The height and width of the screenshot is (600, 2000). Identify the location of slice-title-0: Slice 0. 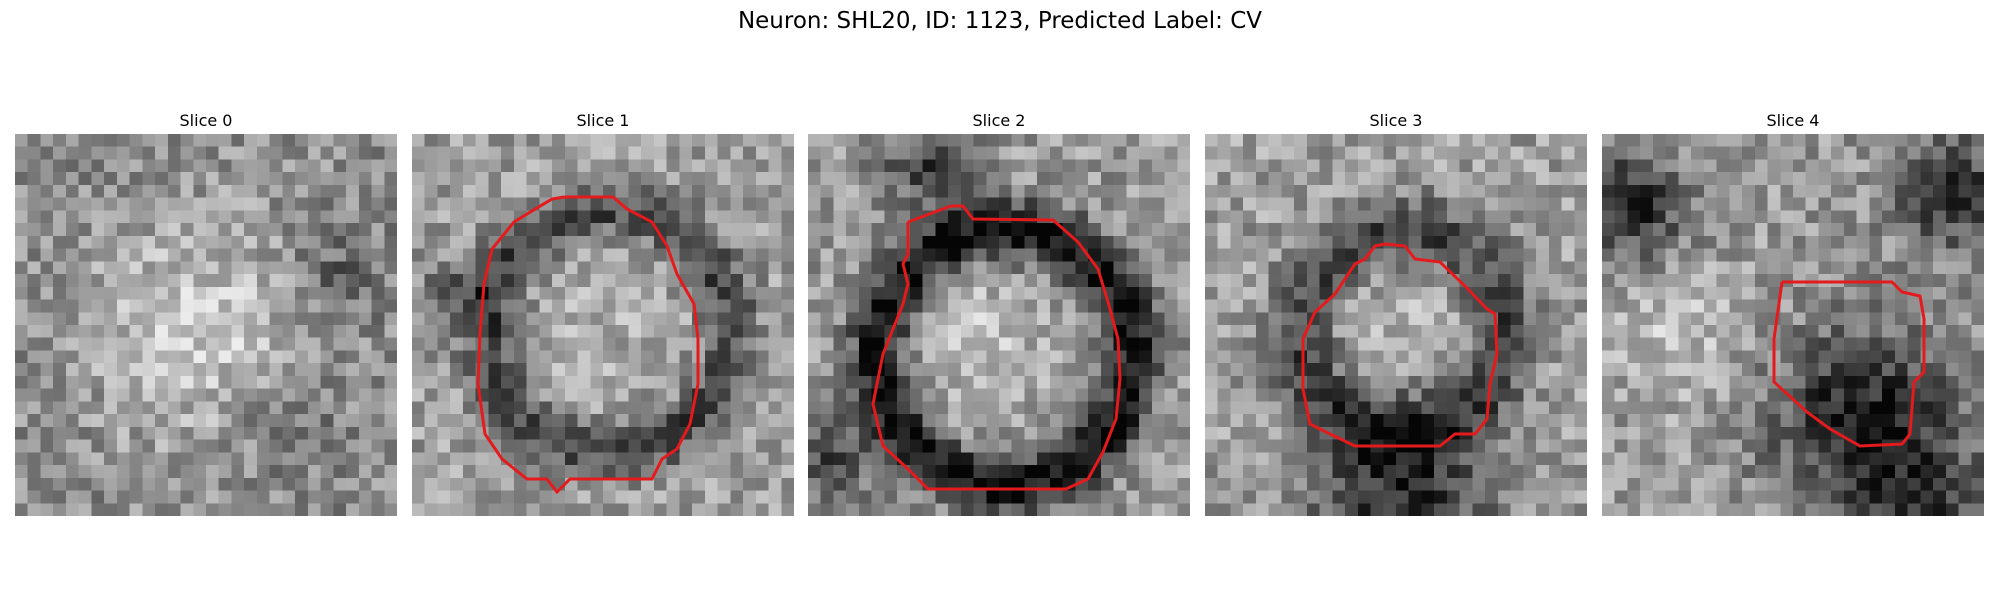
(206, 120).